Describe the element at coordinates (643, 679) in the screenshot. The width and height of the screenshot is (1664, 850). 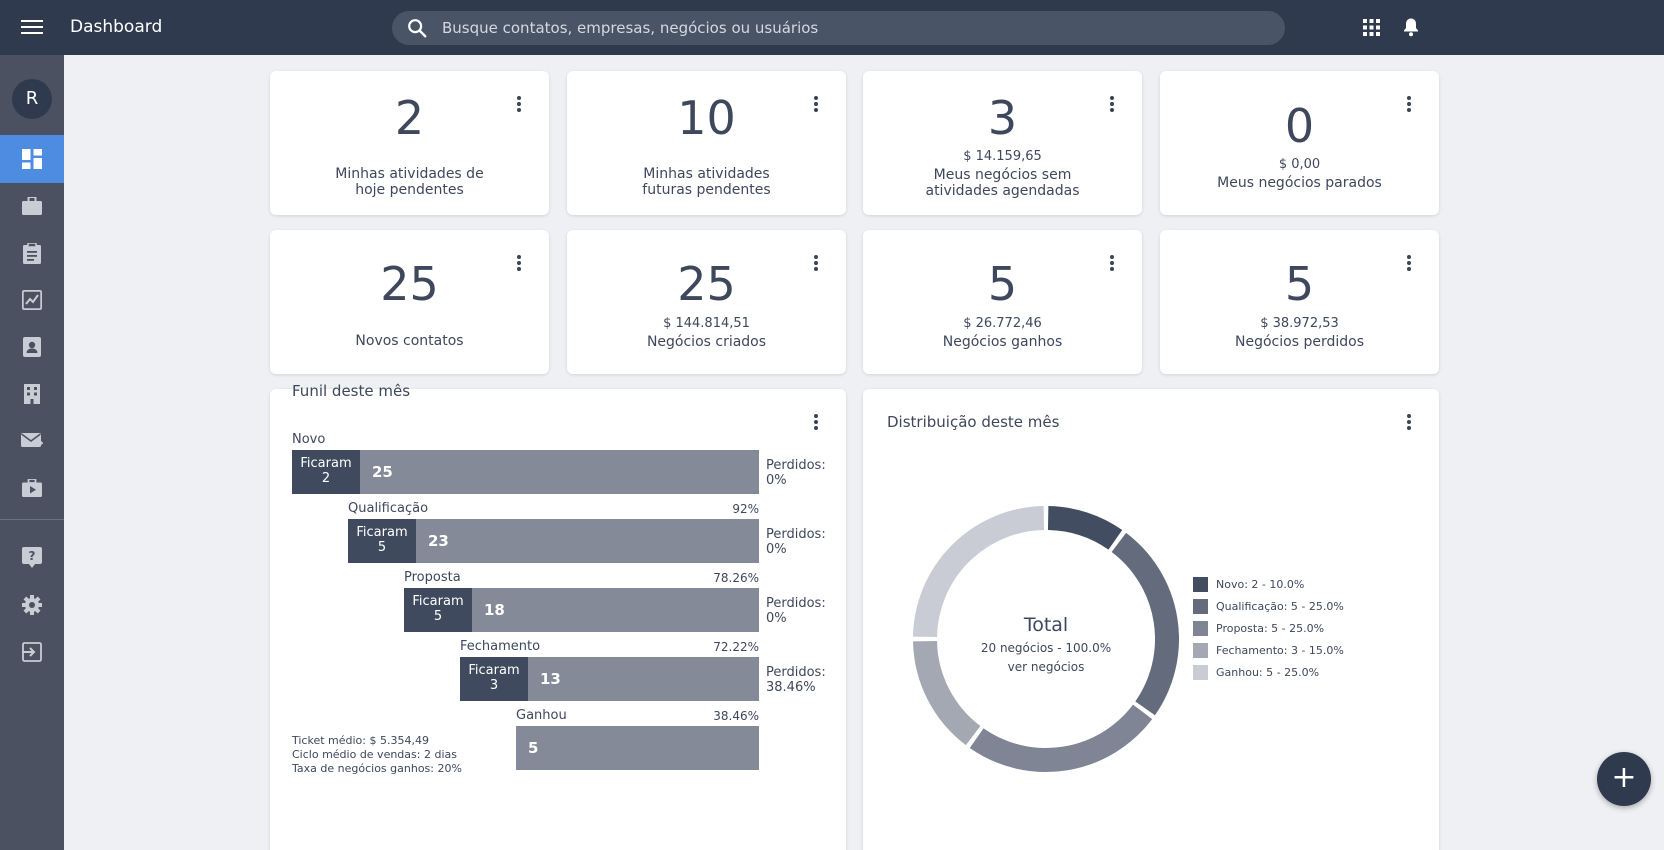
I see `funnel-count-bar: 13` at that location.